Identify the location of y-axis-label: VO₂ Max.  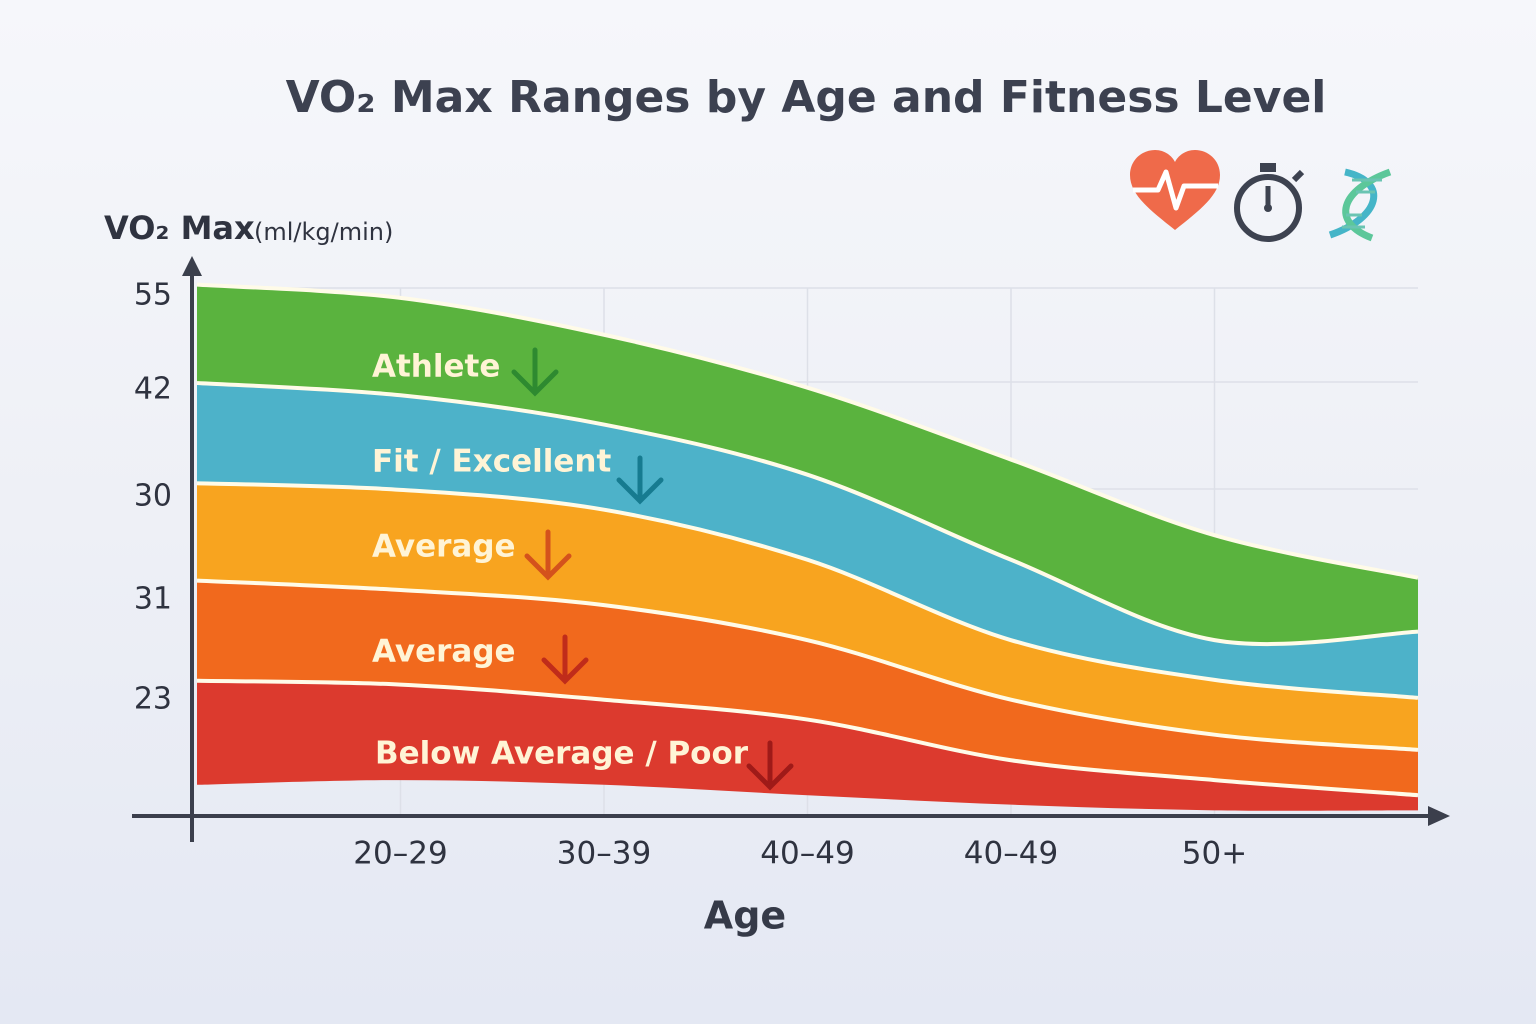
(179, 228).